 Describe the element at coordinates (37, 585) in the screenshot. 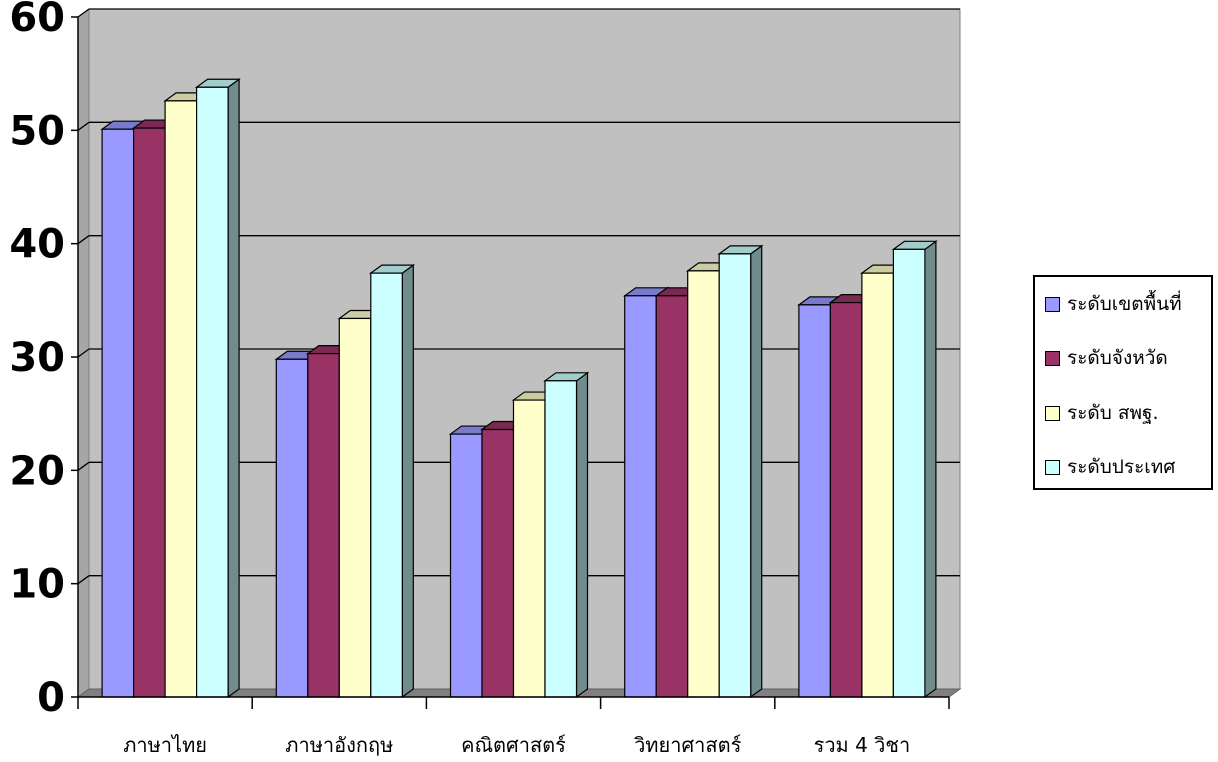

I see `y-tick-label: 10` at that location.